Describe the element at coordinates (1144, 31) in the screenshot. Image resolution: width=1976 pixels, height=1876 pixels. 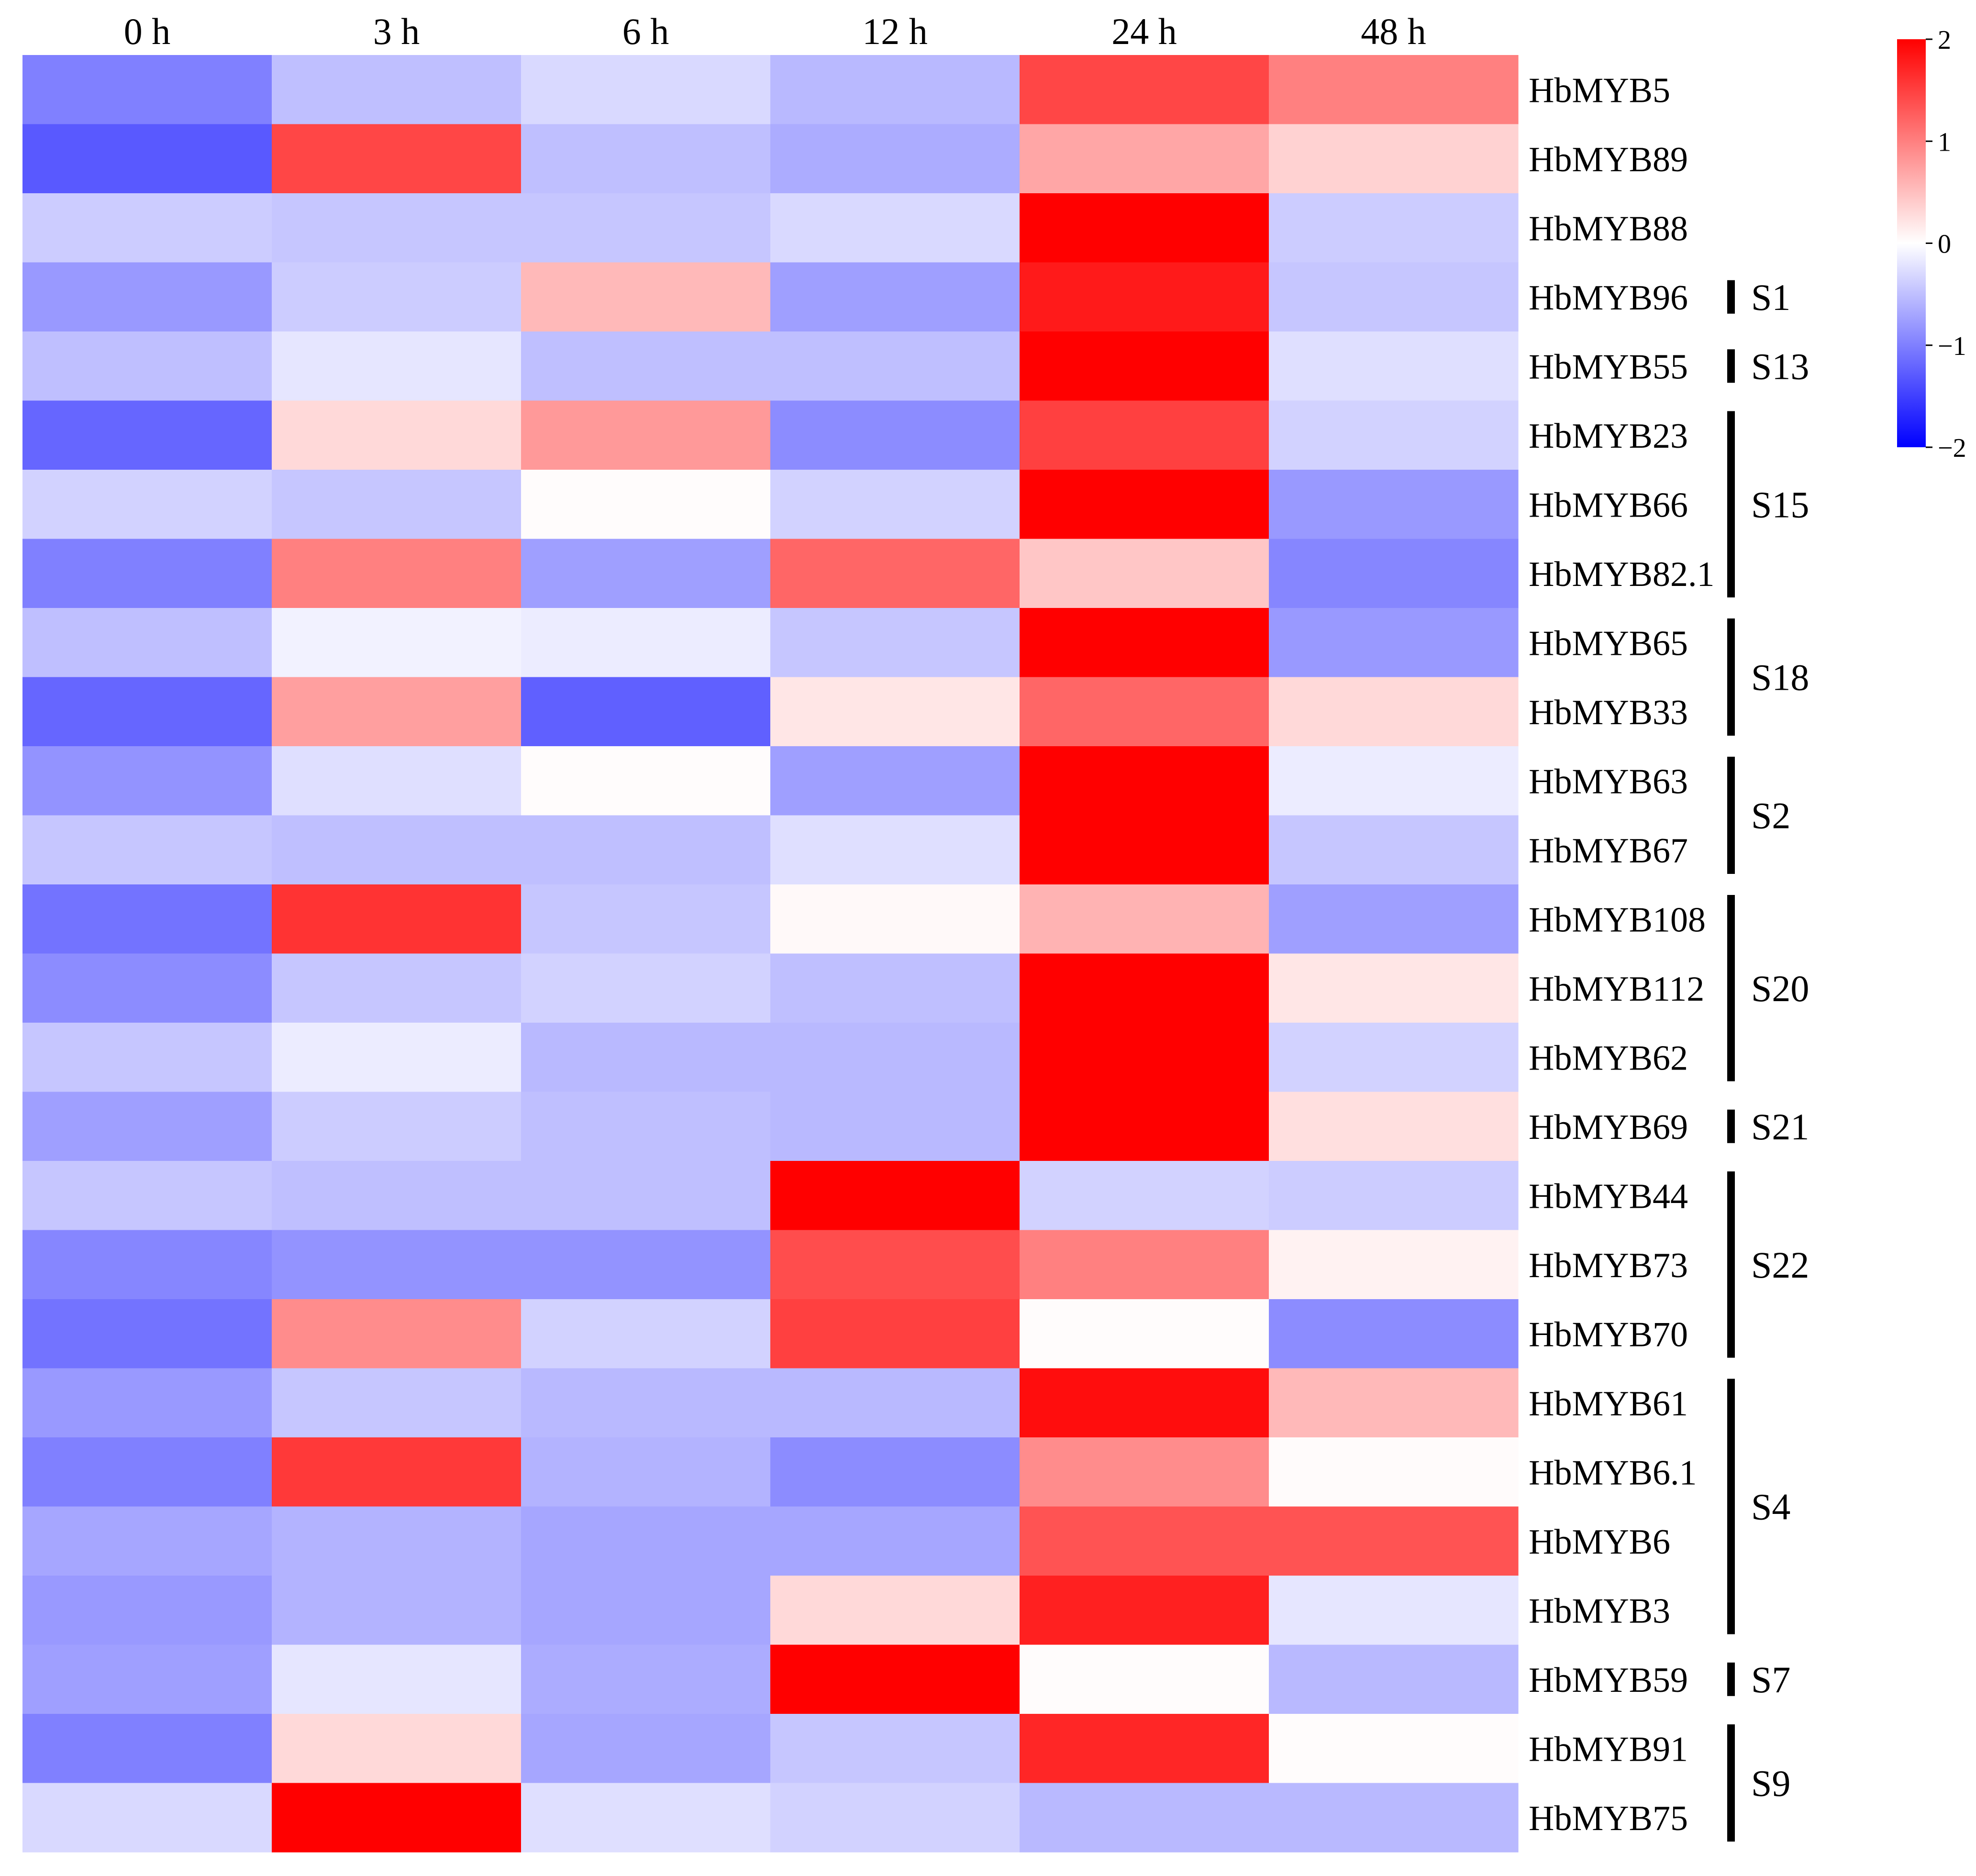
I see `column-label-24-h: 24 h` at that location.